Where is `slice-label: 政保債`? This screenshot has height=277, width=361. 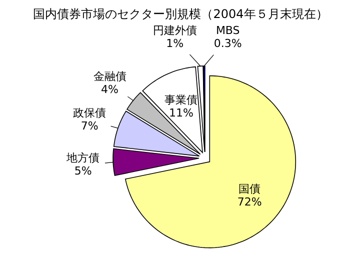
slice-label: 政保債 is located at coordinates (89, 113).